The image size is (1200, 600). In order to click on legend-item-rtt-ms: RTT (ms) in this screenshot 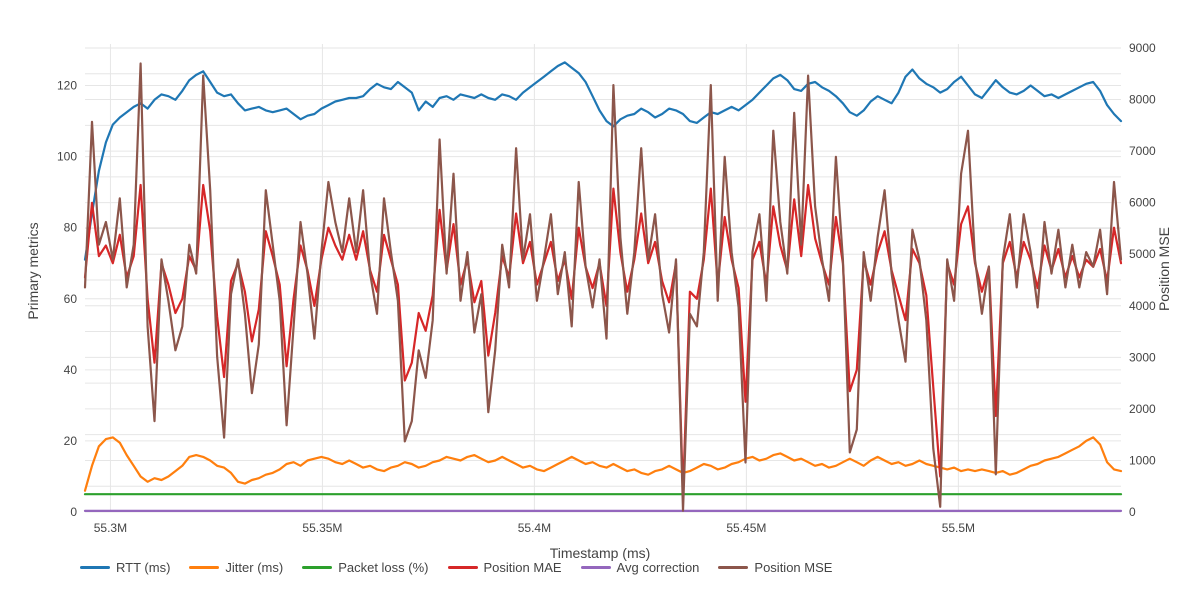, I will do `click(125, 567)`.